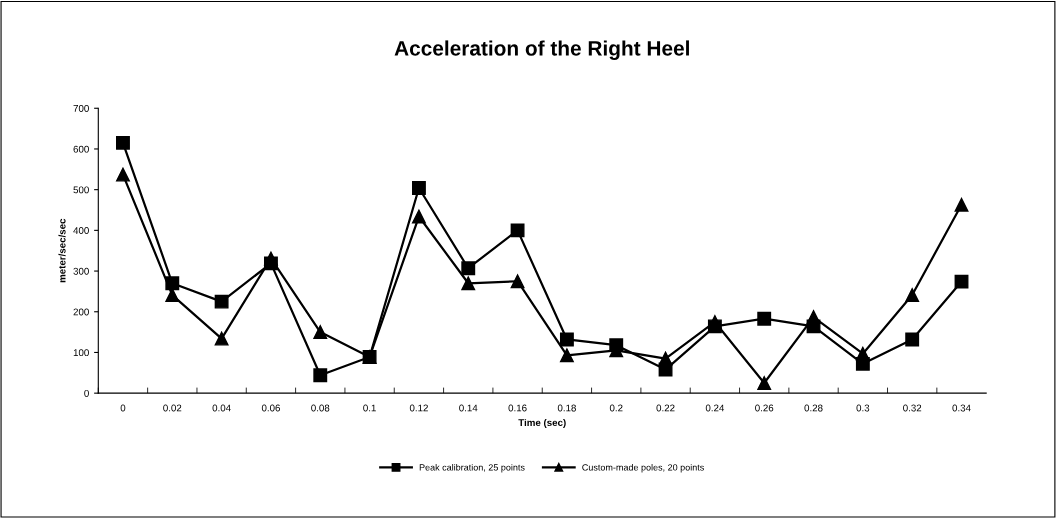  What do you see at coordinates (172, 408) in the screenshot?
I see `x-tick-label: 0.02` at bounding box center [172, 408].